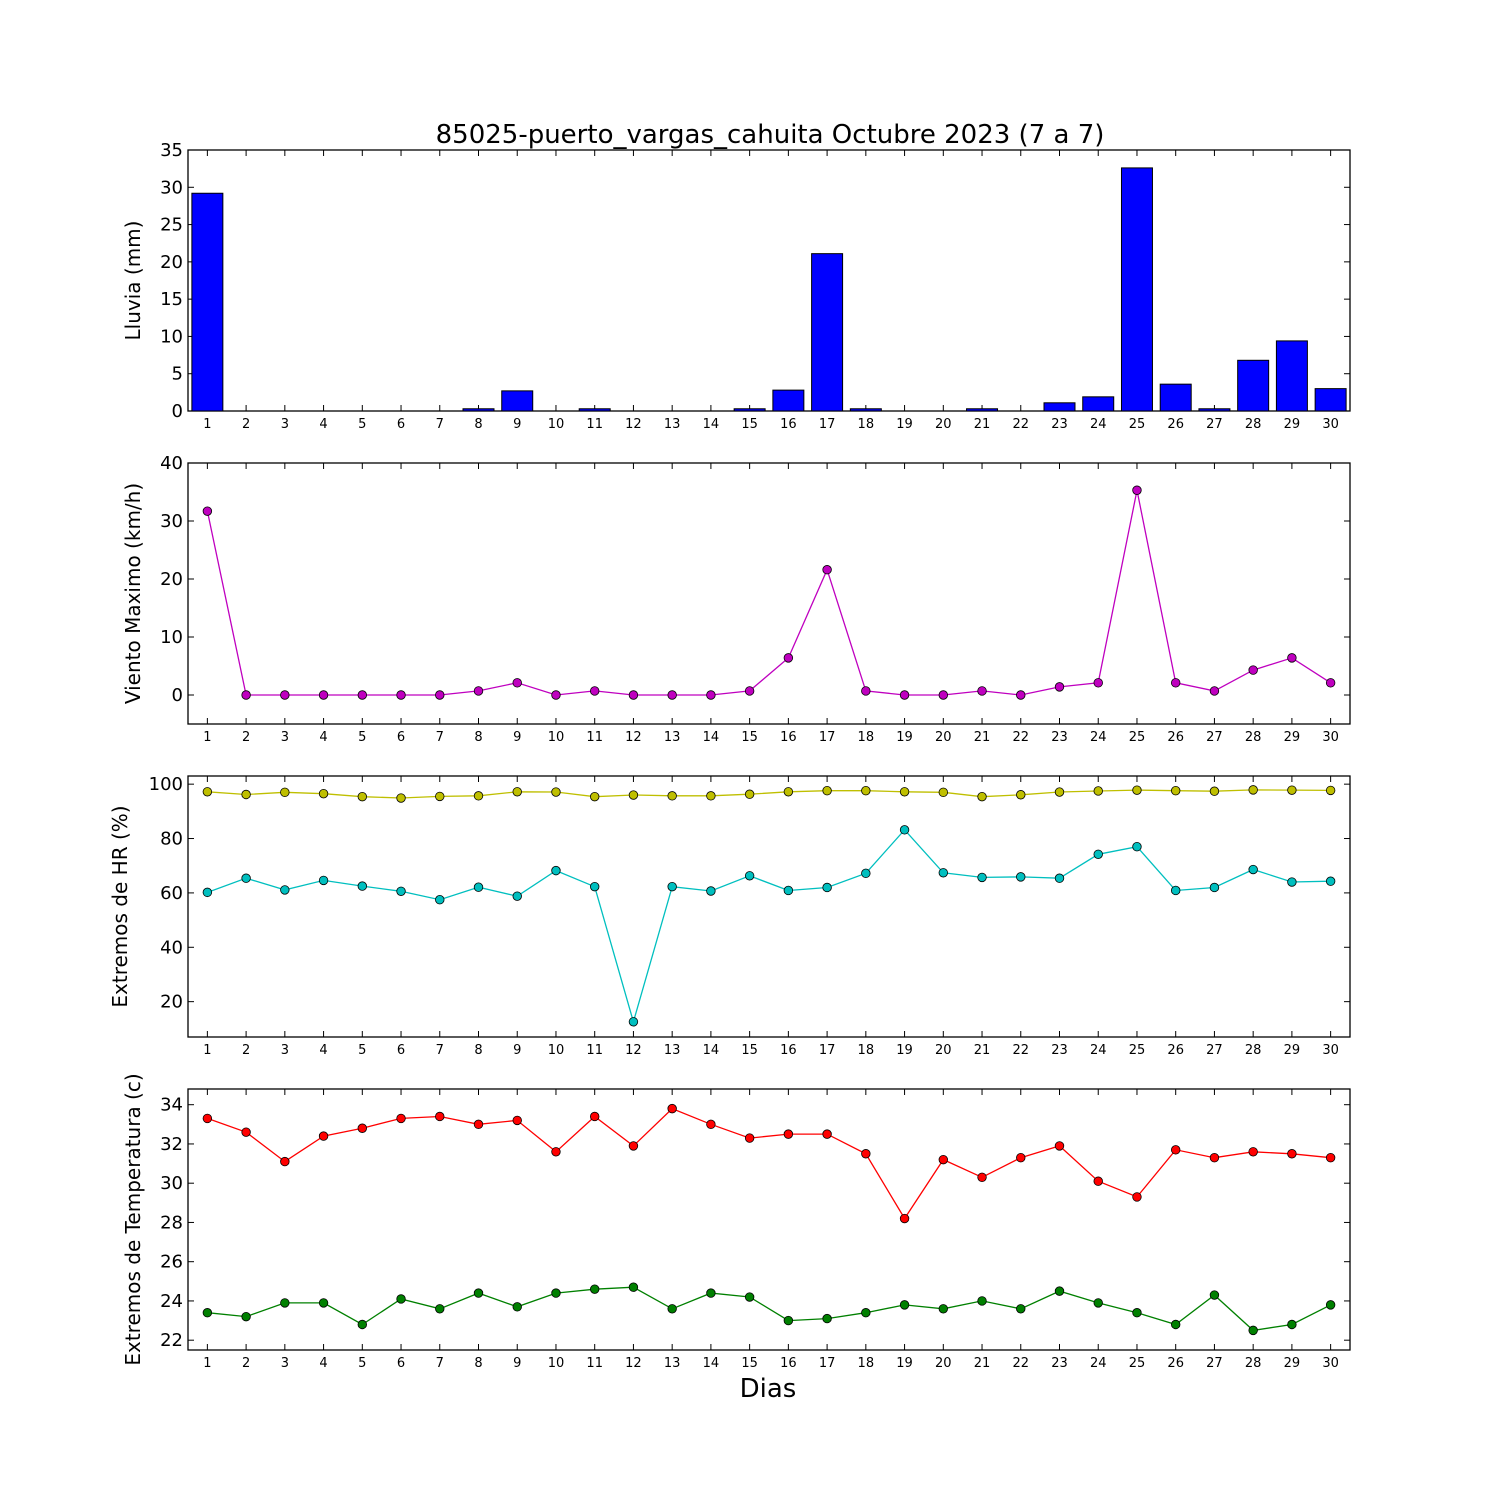  What do you see at coordinates (1137, 737) in the screenshot?
I see `x-tick-label: 25` at bounding box center [1137, 737].